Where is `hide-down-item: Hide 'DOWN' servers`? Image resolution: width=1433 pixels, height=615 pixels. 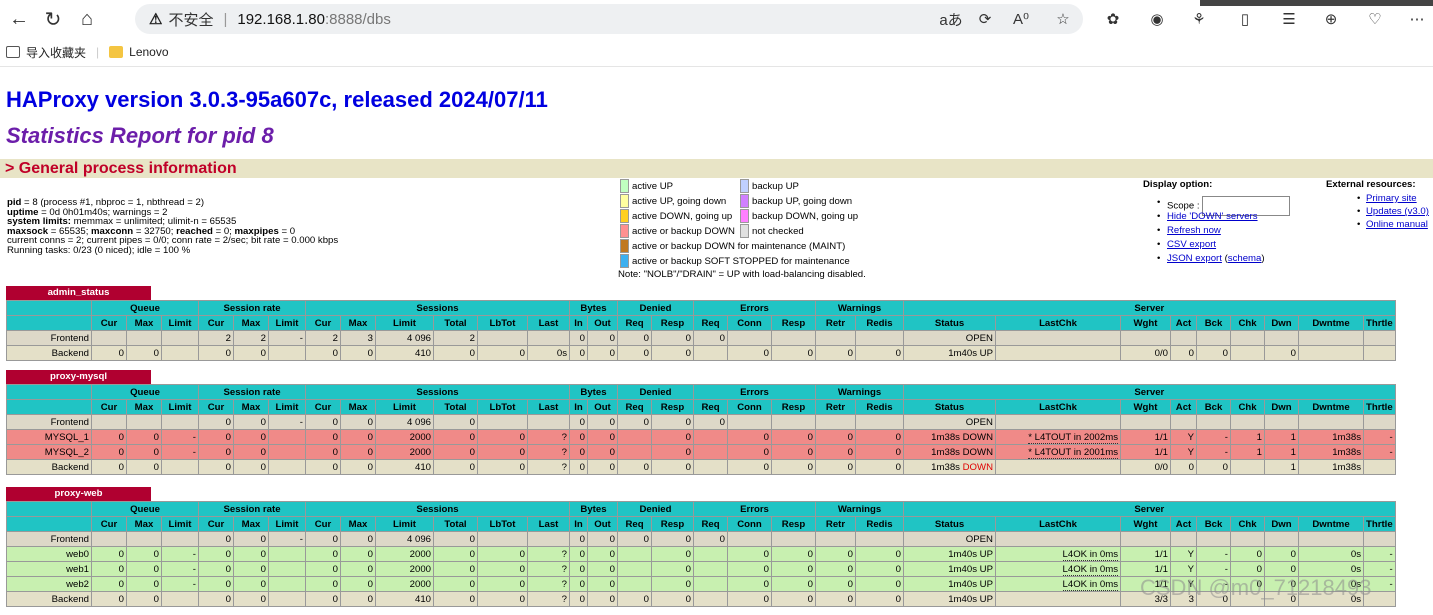 hide-down-item: Hide 'DOWN' servers is located at coordinates (1223, 217).